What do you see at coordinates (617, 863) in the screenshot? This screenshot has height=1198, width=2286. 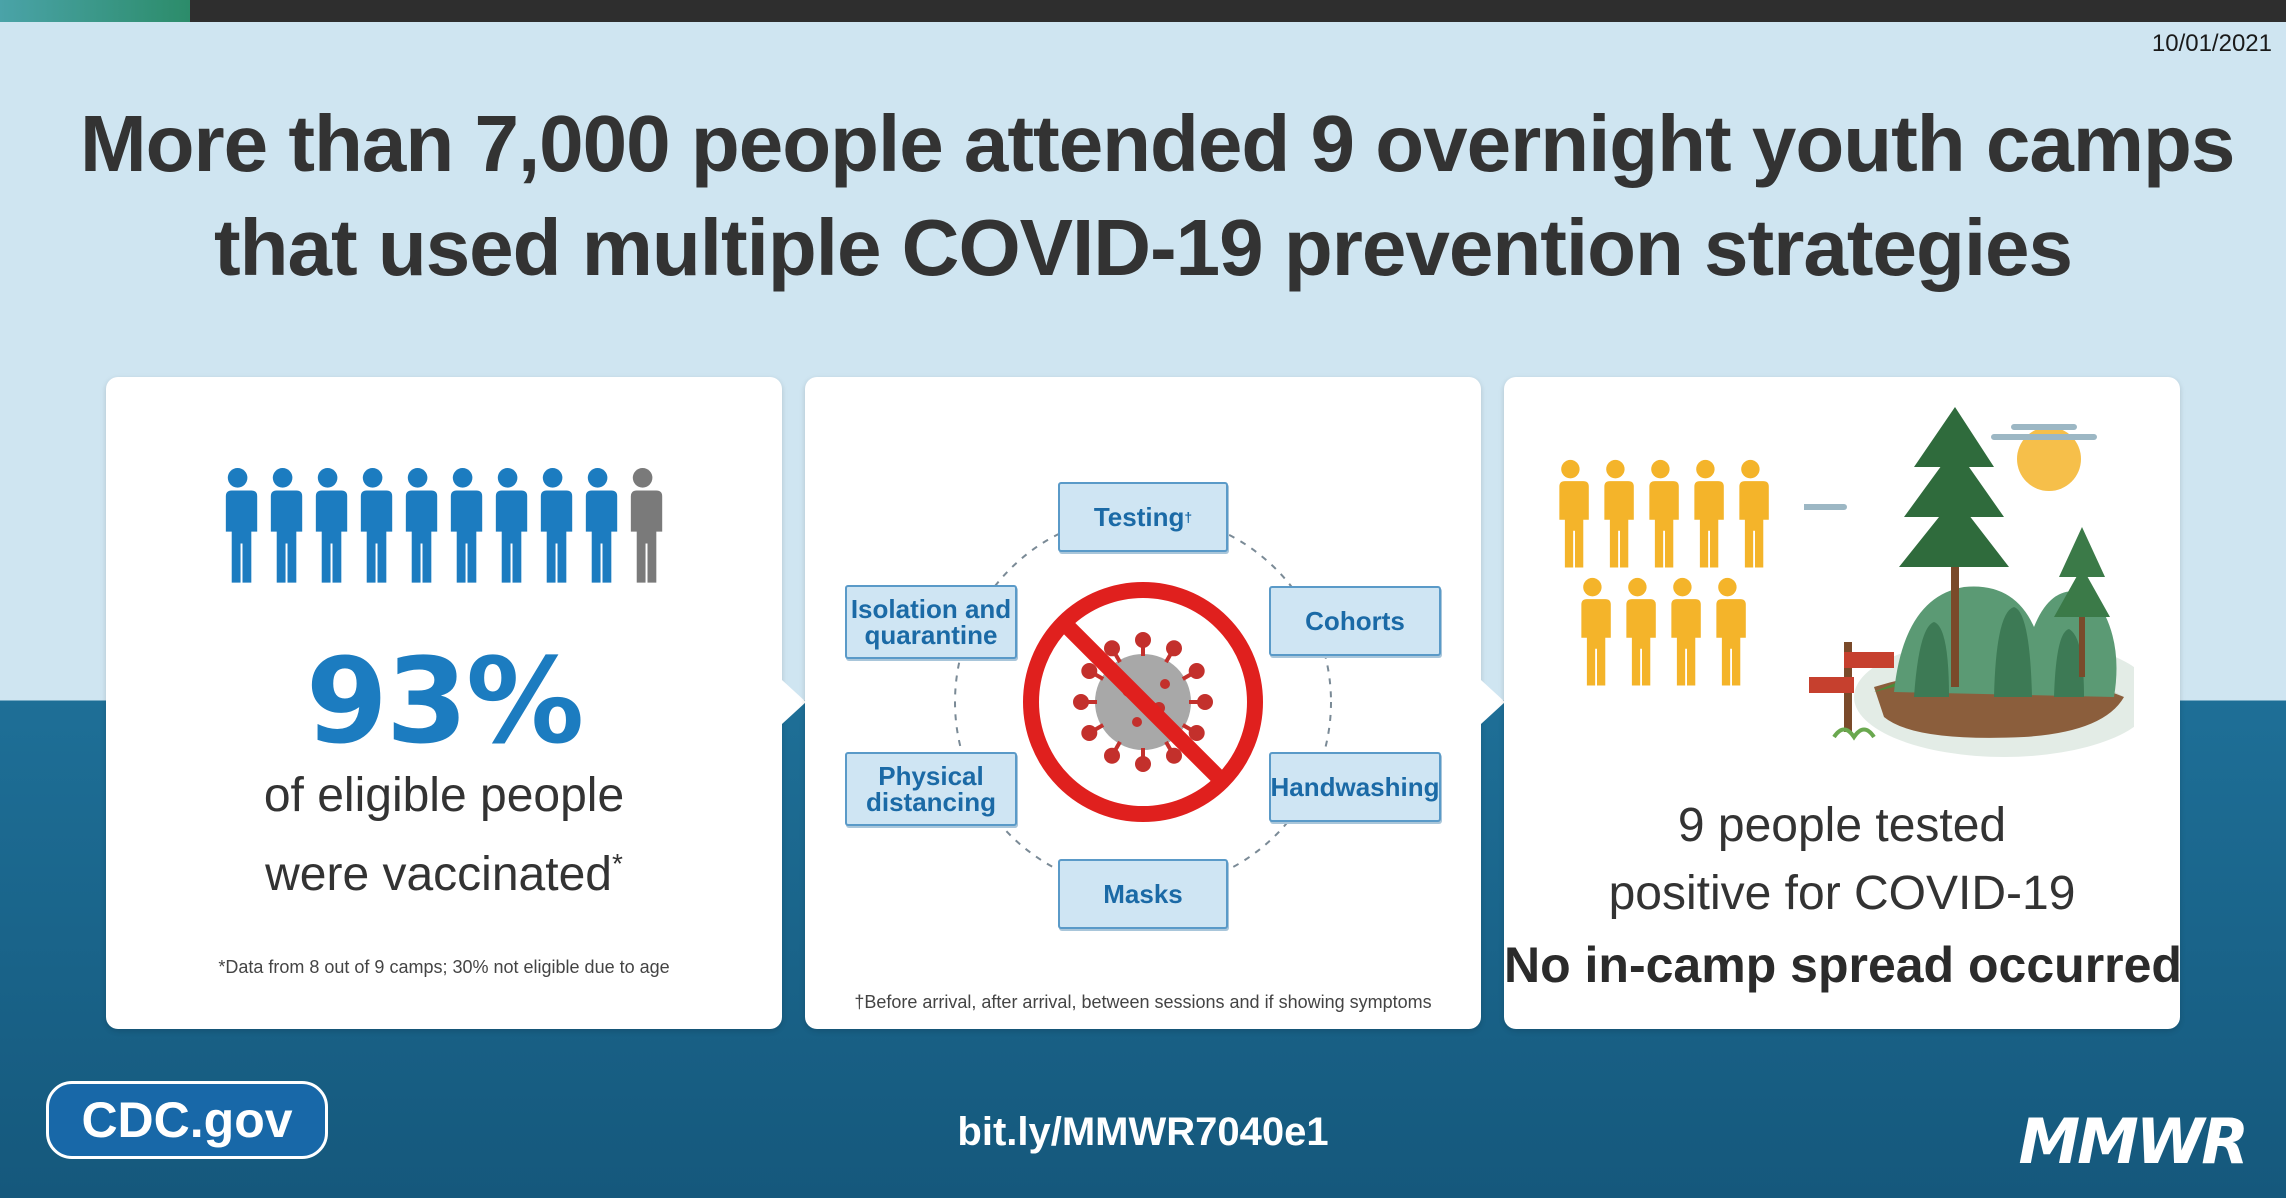 I see `vaccination-footnote-mark: *` at bounding box center [617, 863].